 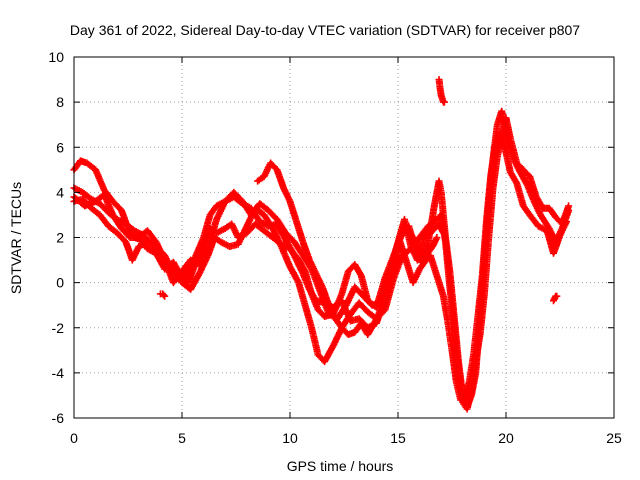 I want to click on y-tick-label: 10, so click(x=56, y=57).